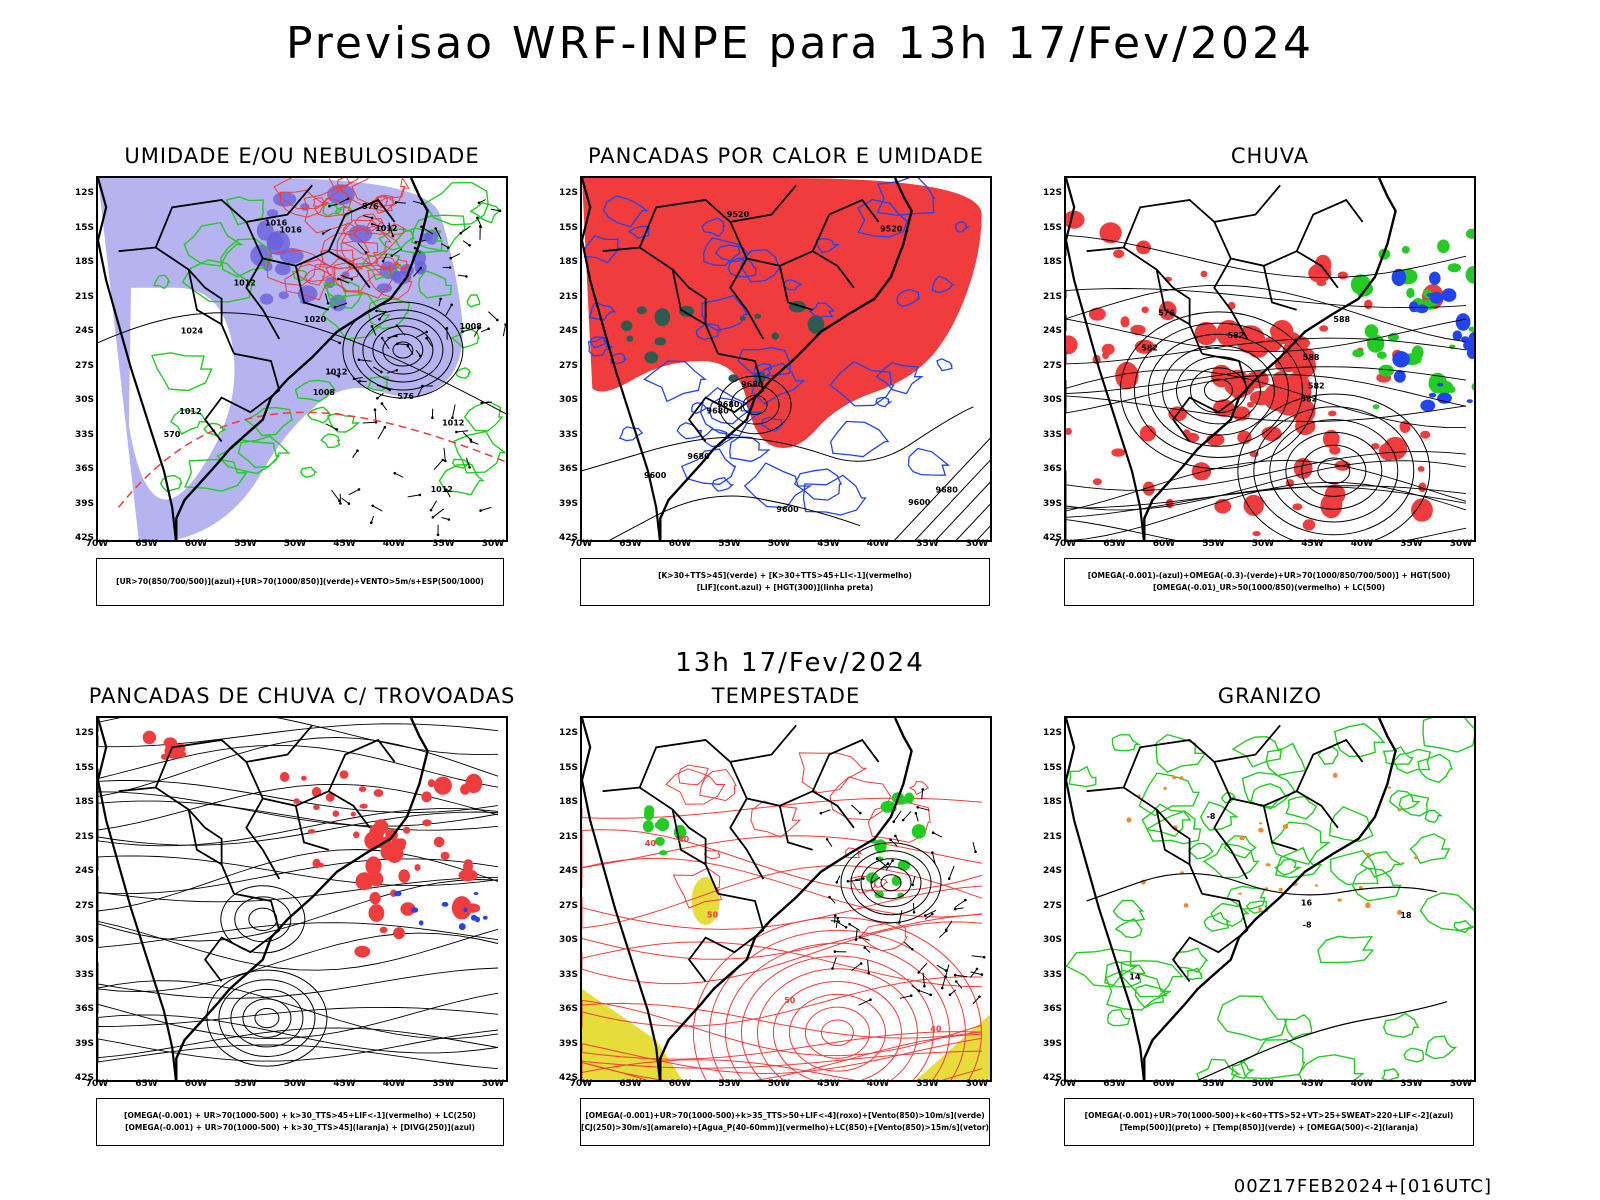 The width and height of the screenshot is (1600, 1200). I want to click on longitude-label: 55W, so click(1213, 1084).